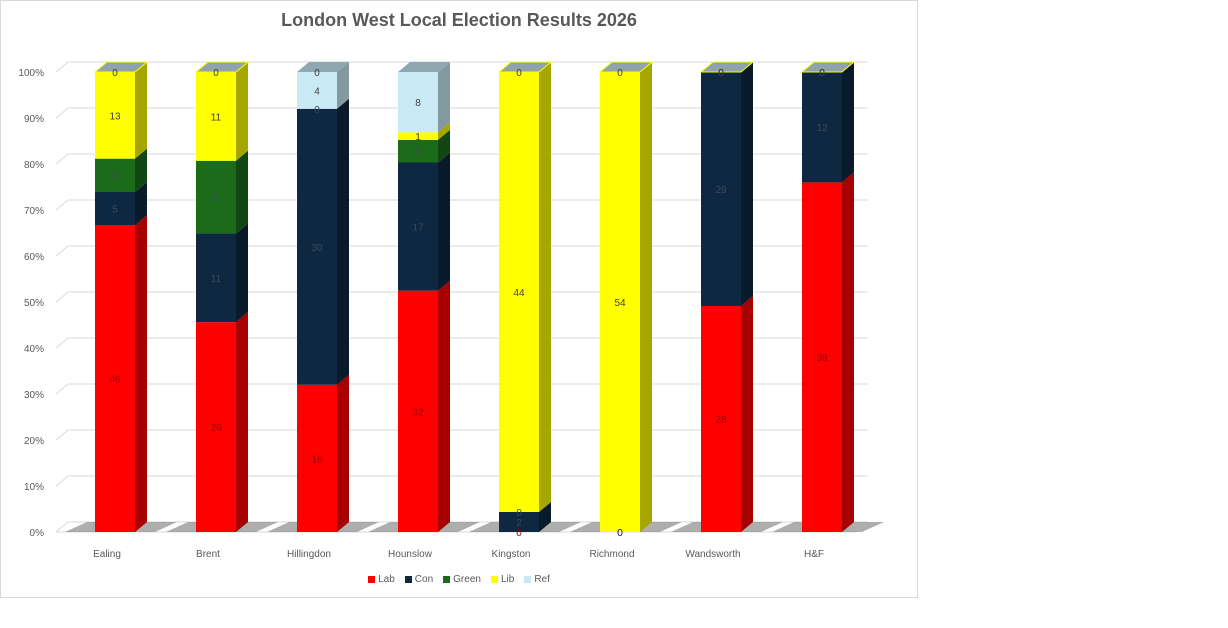 The width and height of the screenshot is (1228, 628). What do you see at coordinates (34, 211) in the screenshot?
I see `y-tick-label: 70%` at bounding box center [34, 211].